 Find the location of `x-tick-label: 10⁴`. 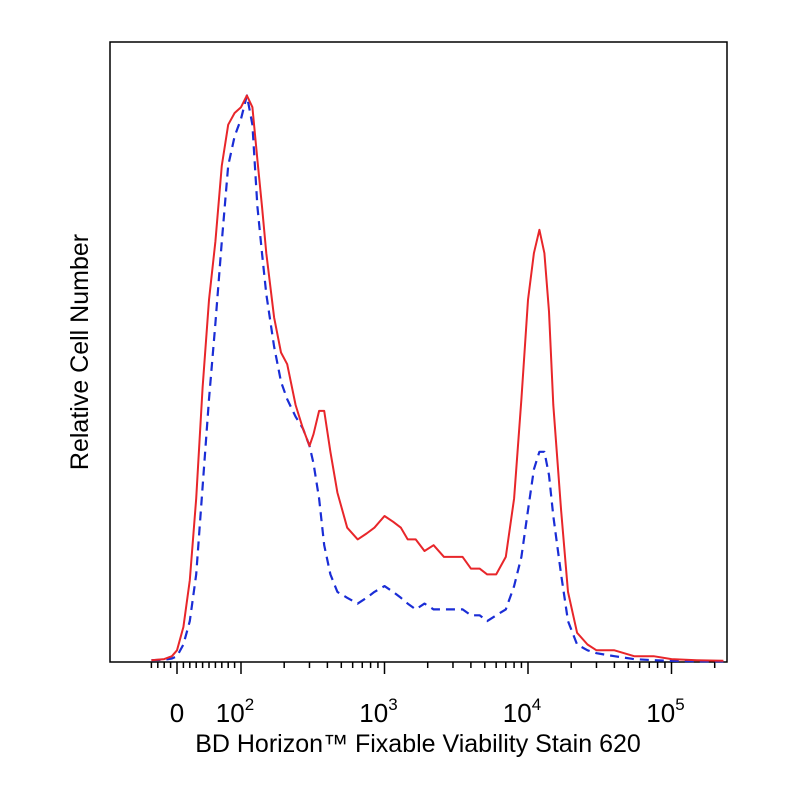

x-tick-label: 10⁴ is located at coordinates (522, 711).